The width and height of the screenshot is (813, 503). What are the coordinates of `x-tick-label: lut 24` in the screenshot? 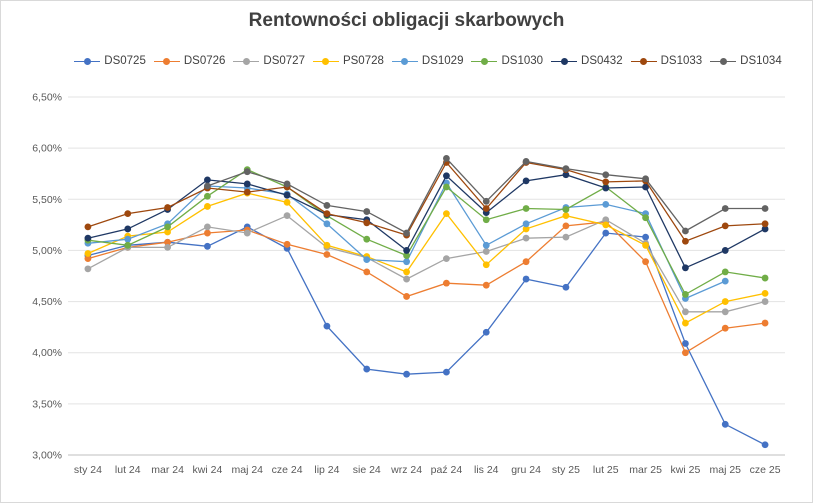 It's located at (128, 470).